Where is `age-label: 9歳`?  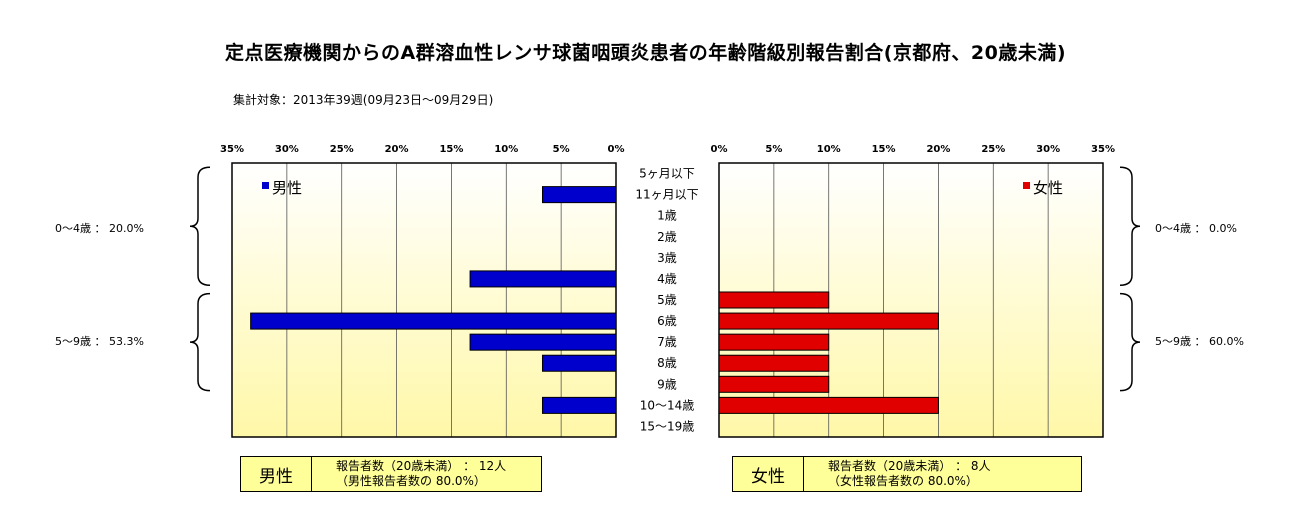 age-label: 9歳 is located at coordinates (667, 384).